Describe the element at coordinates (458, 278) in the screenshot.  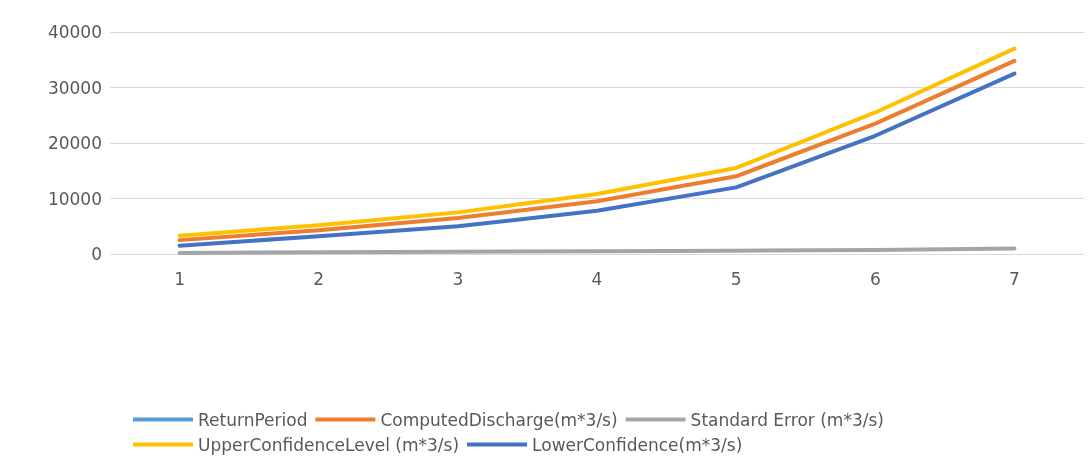
I see `x-tick-label: 3` at that location.